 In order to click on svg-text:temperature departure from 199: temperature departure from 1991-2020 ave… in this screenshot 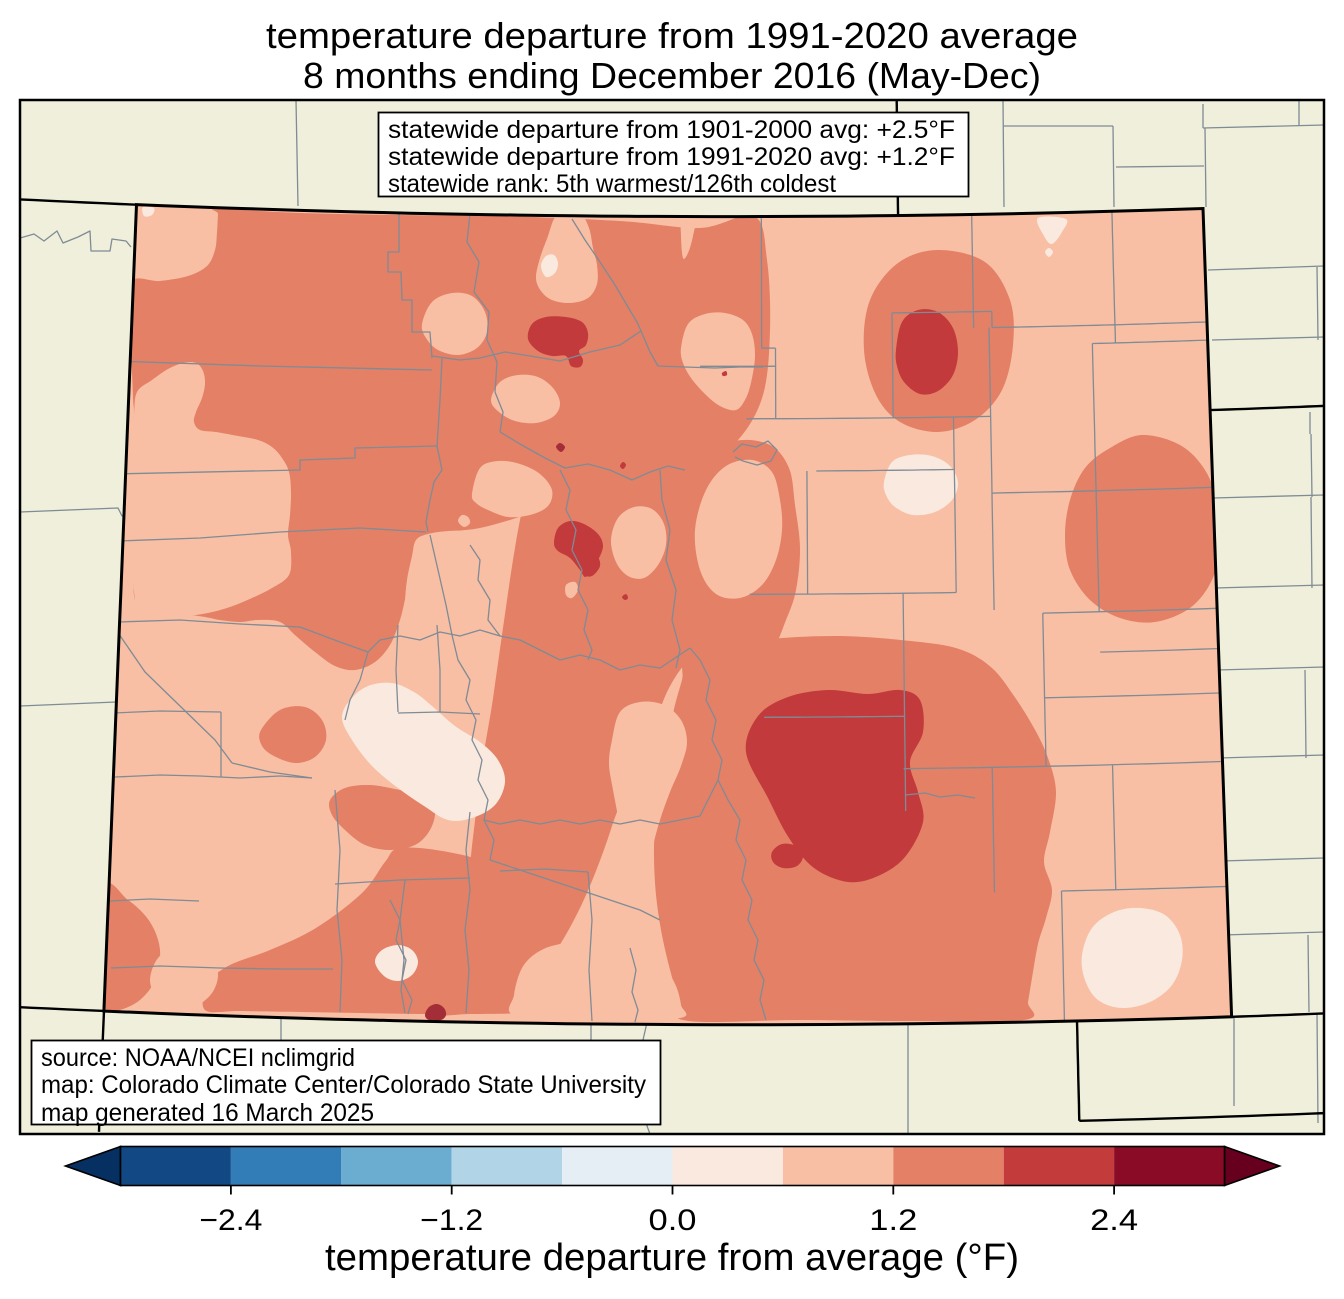, I will do `click(672, 35)`.